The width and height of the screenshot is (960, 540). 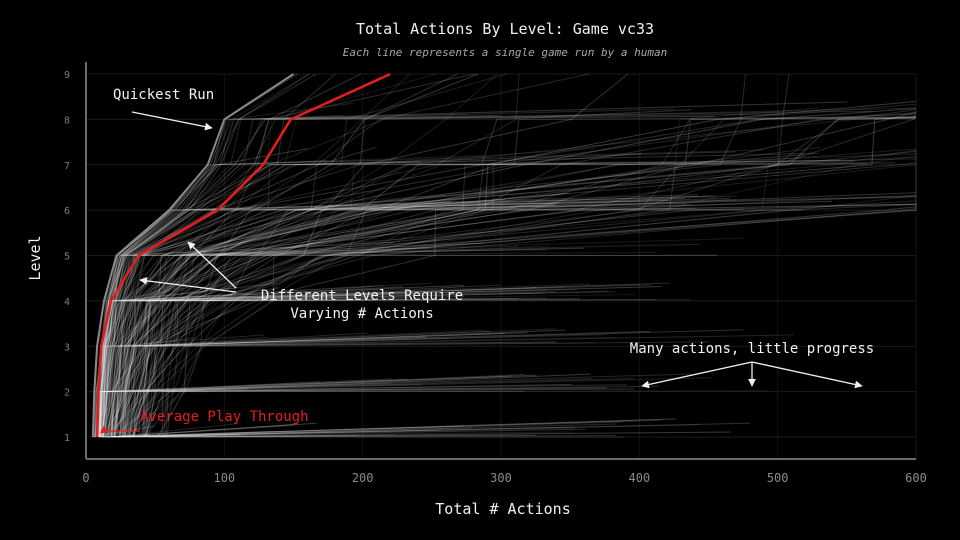 What do you see at coordinates (67, 438) in the screenshot?
I see `y-tick-label: 1` at bounding box center [67, 438].